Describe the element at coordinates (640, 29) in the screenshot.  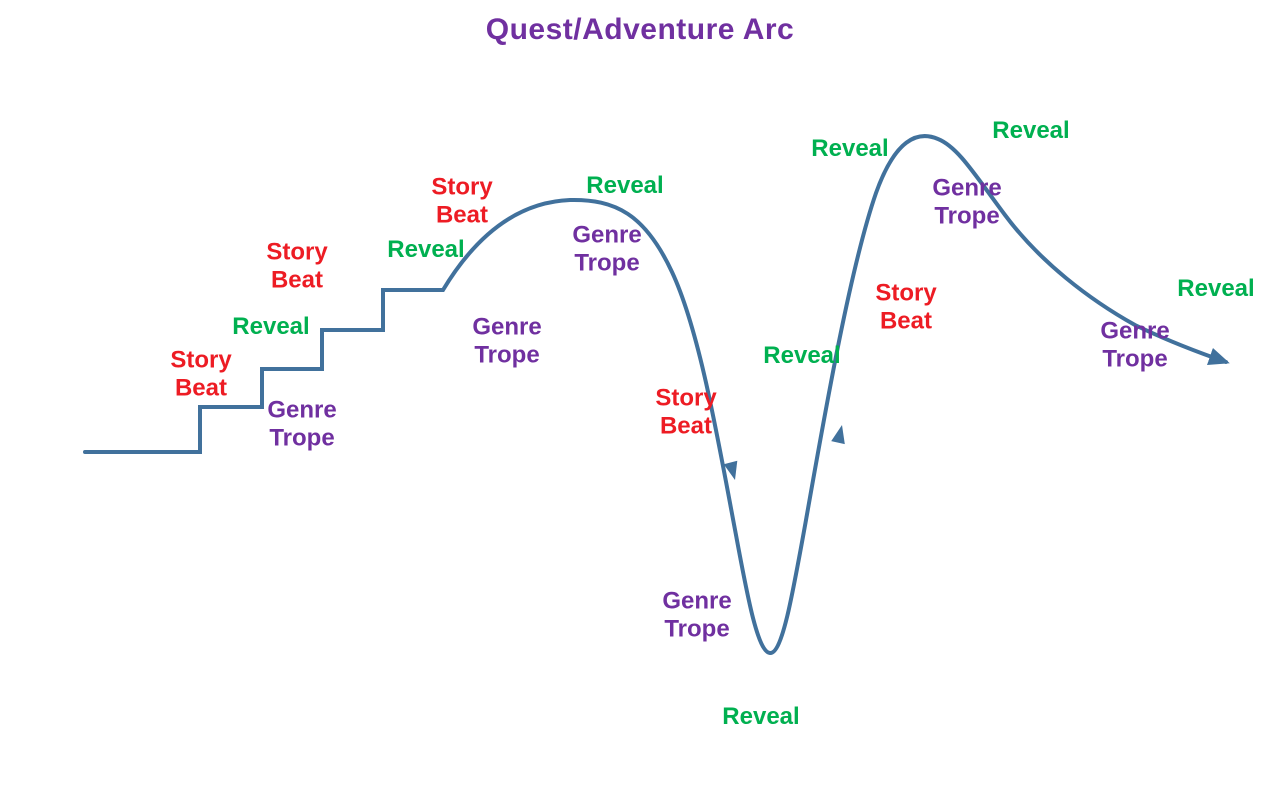
I see `page-title: Quest/Adventure Arc` at that location.